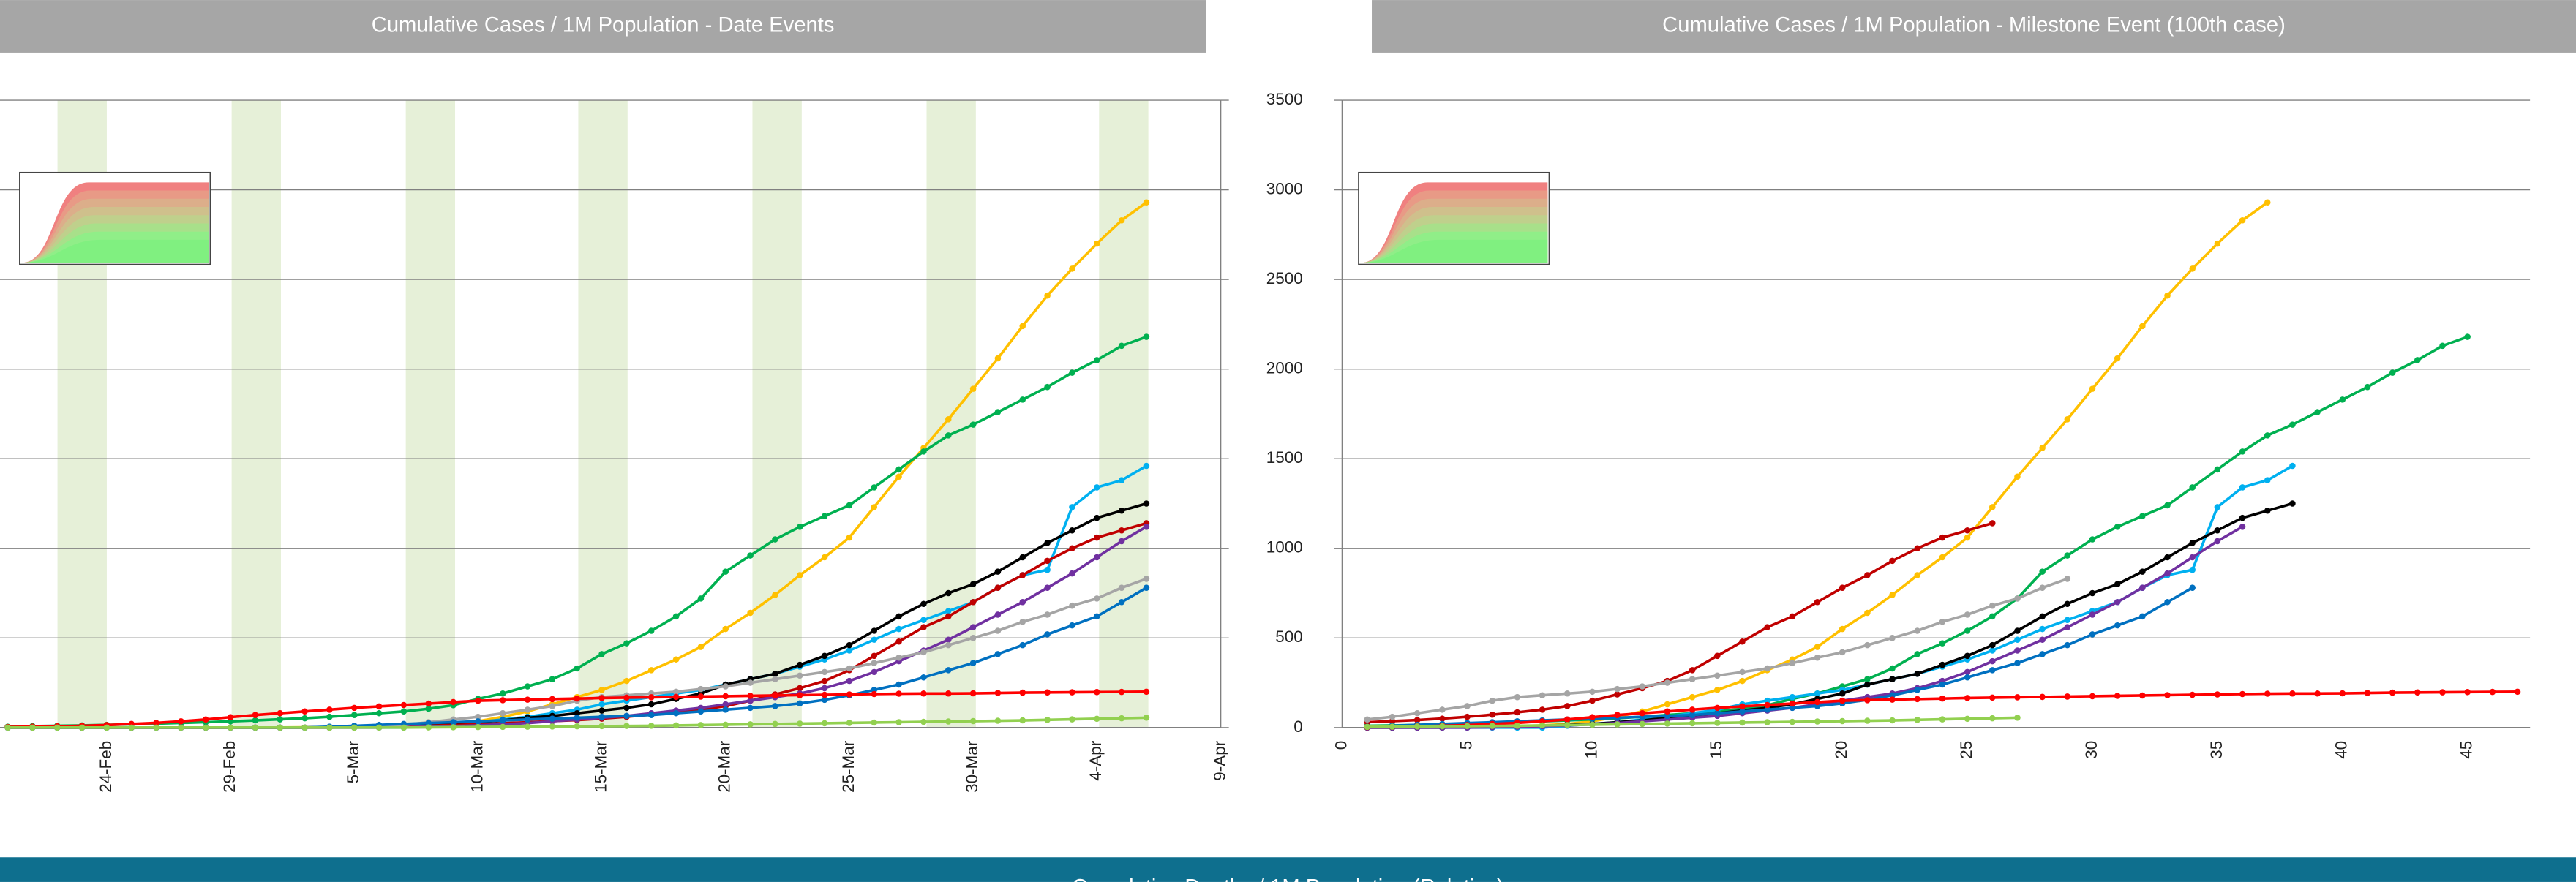 This screenshot has height=882, width=2576. I want to click on x-tick-label: 20, so click(1841, 750).